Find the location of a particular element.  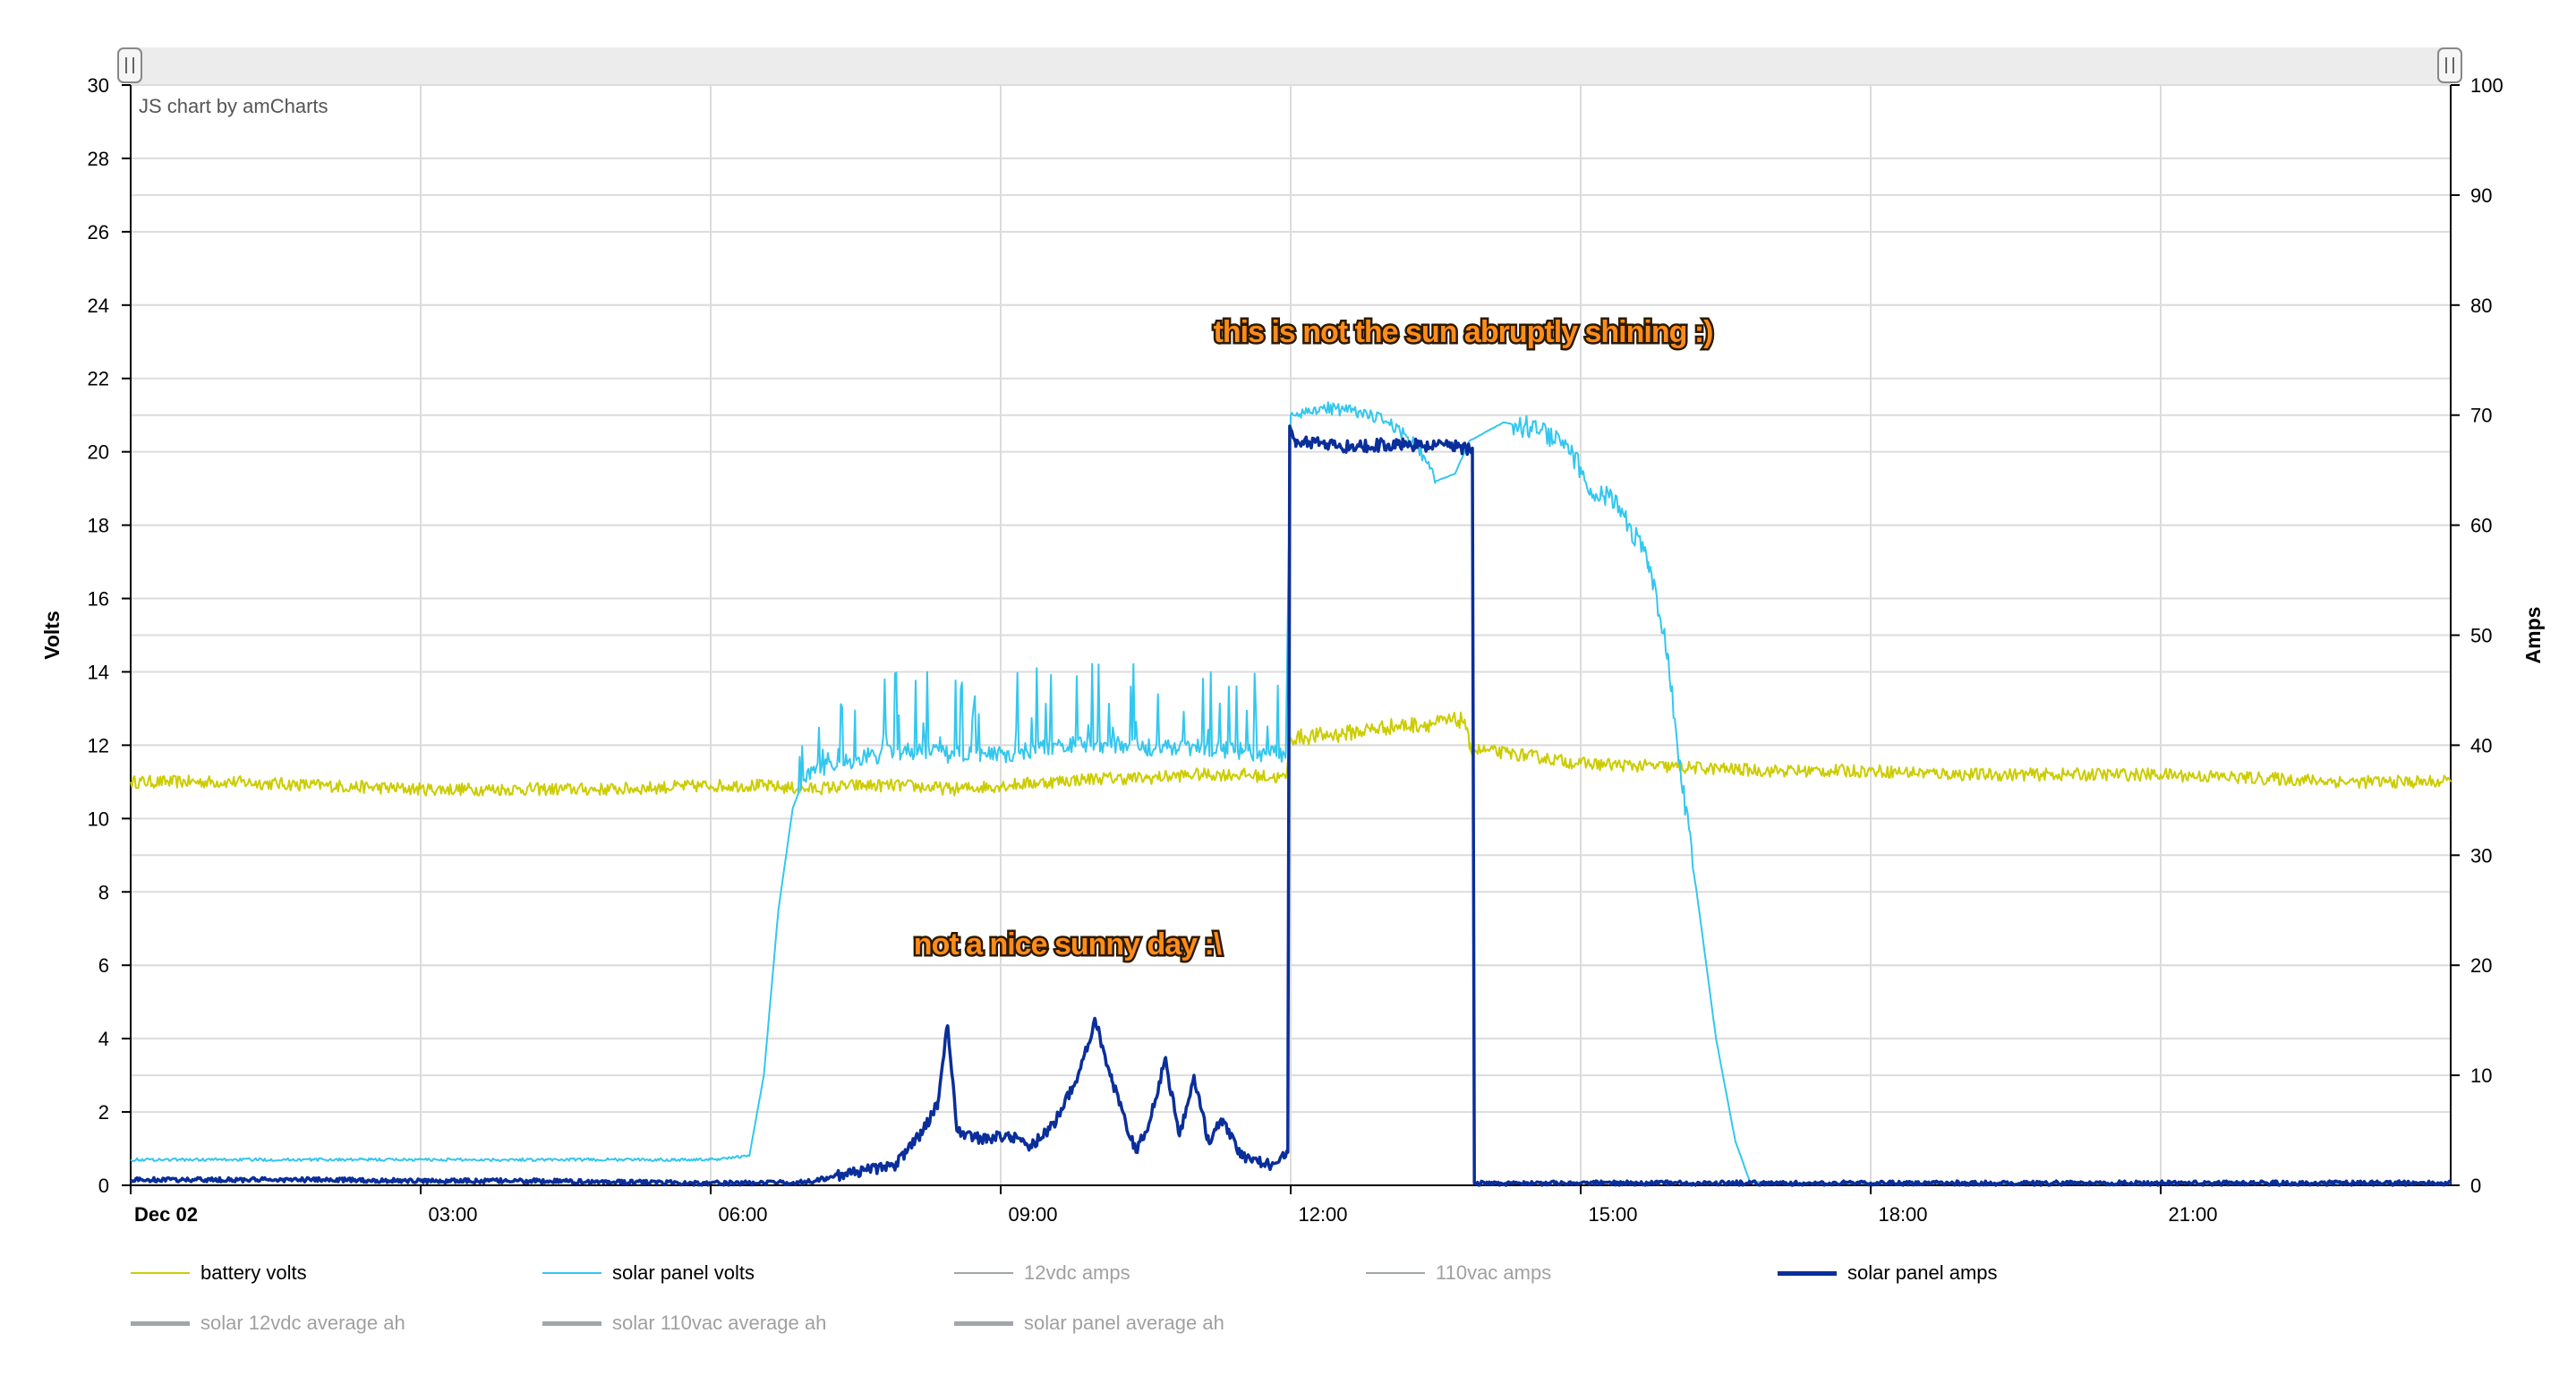

legend-item-12vdc-amps: 12vdc amps is located at coordinates (1042, 1273).